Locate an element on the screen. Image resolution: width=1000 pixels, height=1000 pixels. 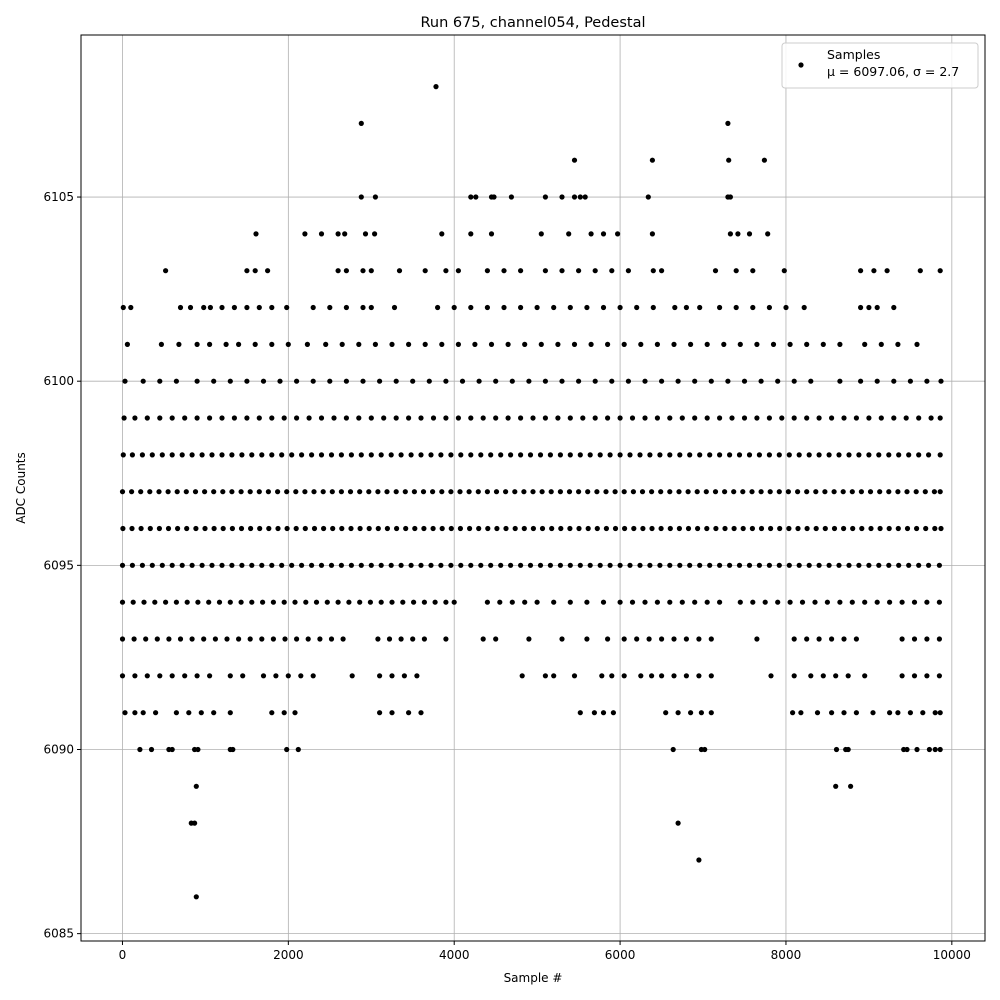
y-tick-label: 6100 is located at coordinates (58, 381).